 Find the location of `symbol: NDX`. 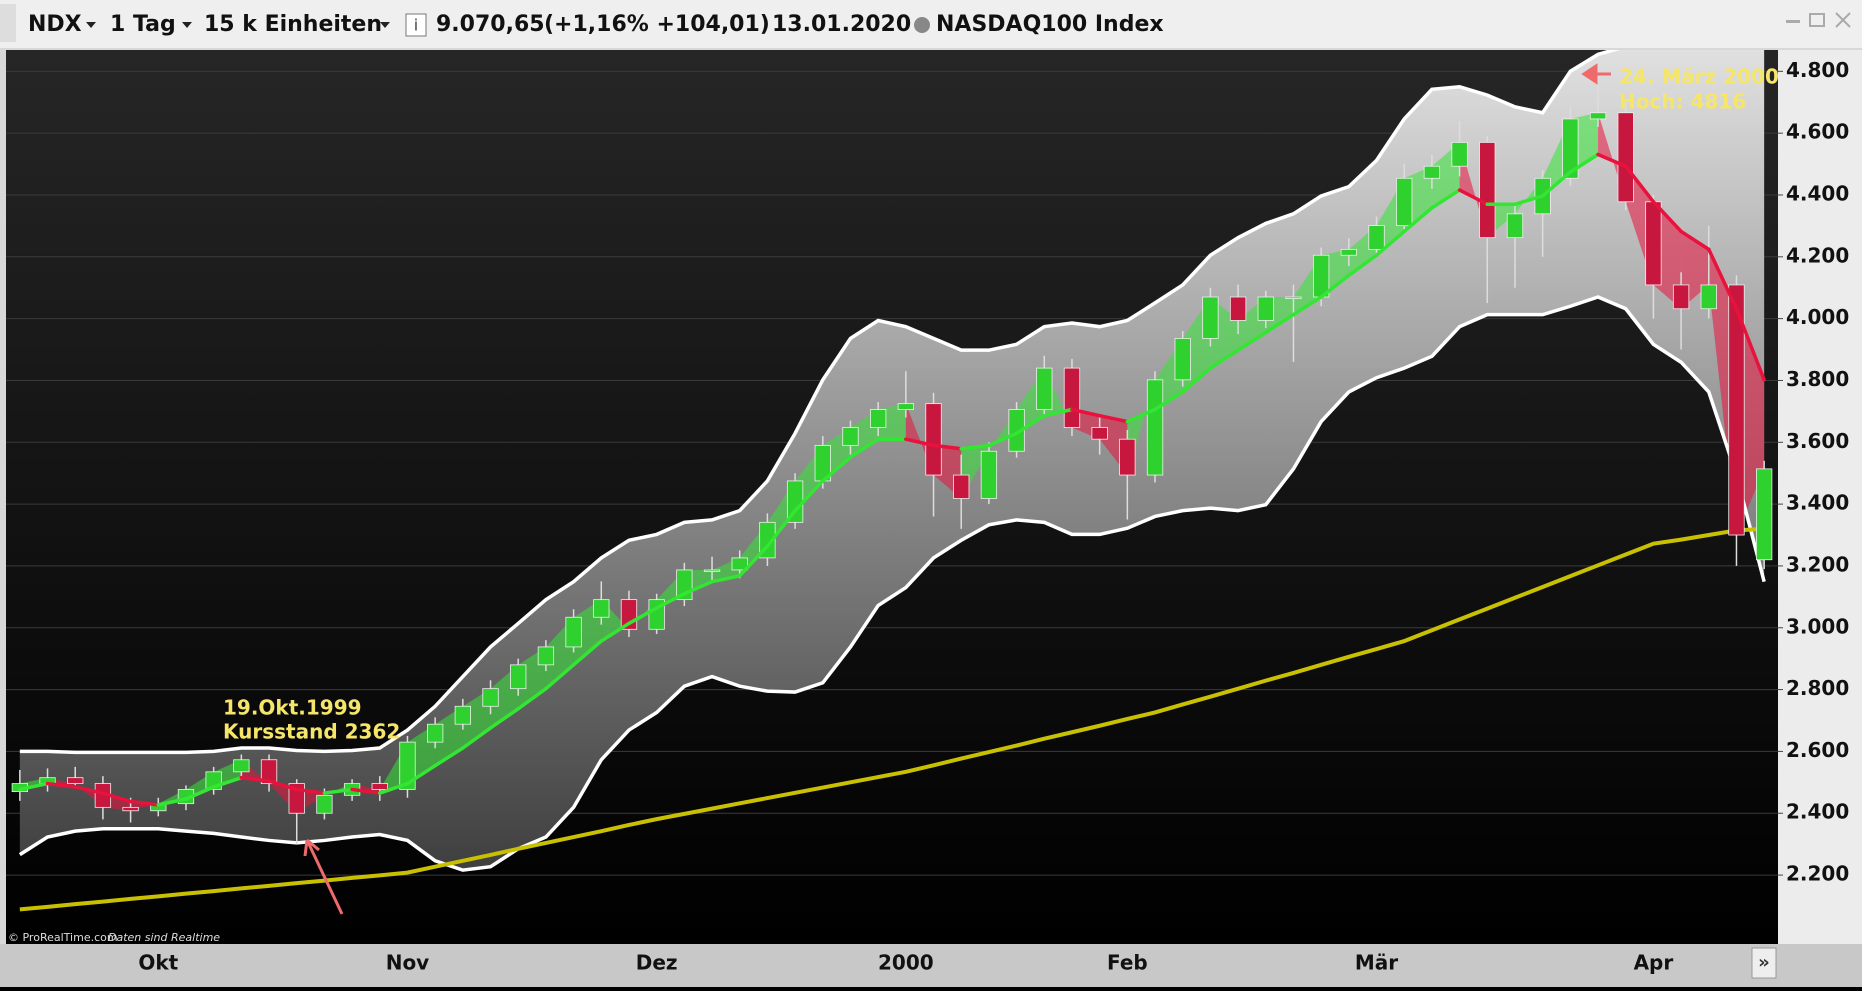

symbol: NDX is located at coordinates (55, 24).